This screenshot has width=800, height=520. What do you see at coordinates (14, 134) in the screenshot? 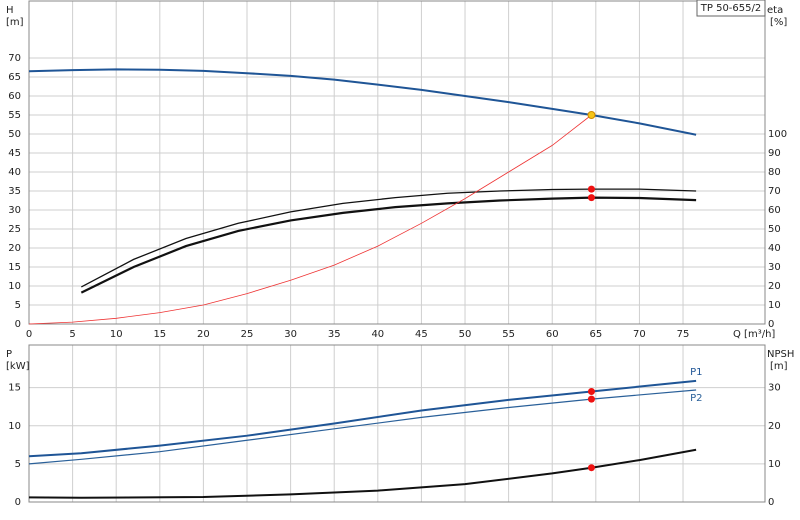
I see `y-tick-label: 50` at bounding box center [14, 134].